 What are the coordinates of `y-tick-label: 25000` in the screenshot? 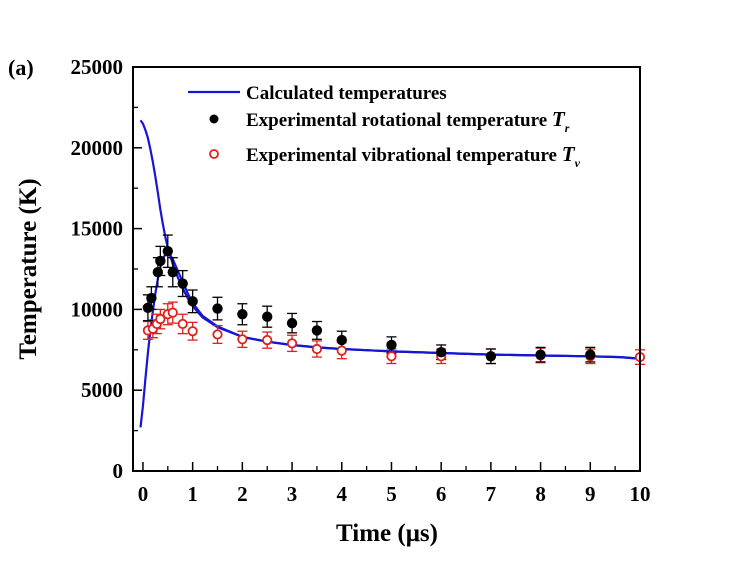 It's located at (97, 67).